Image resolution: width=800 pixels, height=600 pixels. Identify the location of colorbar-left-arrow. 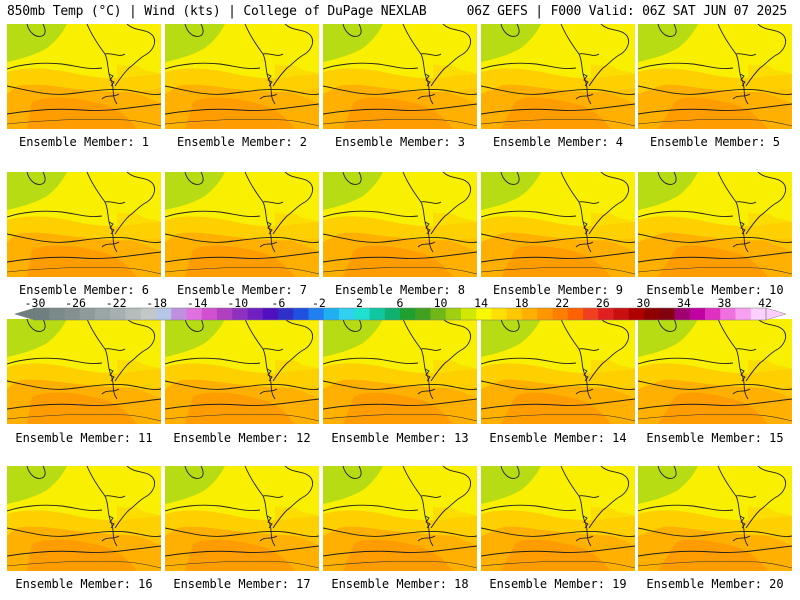
(24, 314).